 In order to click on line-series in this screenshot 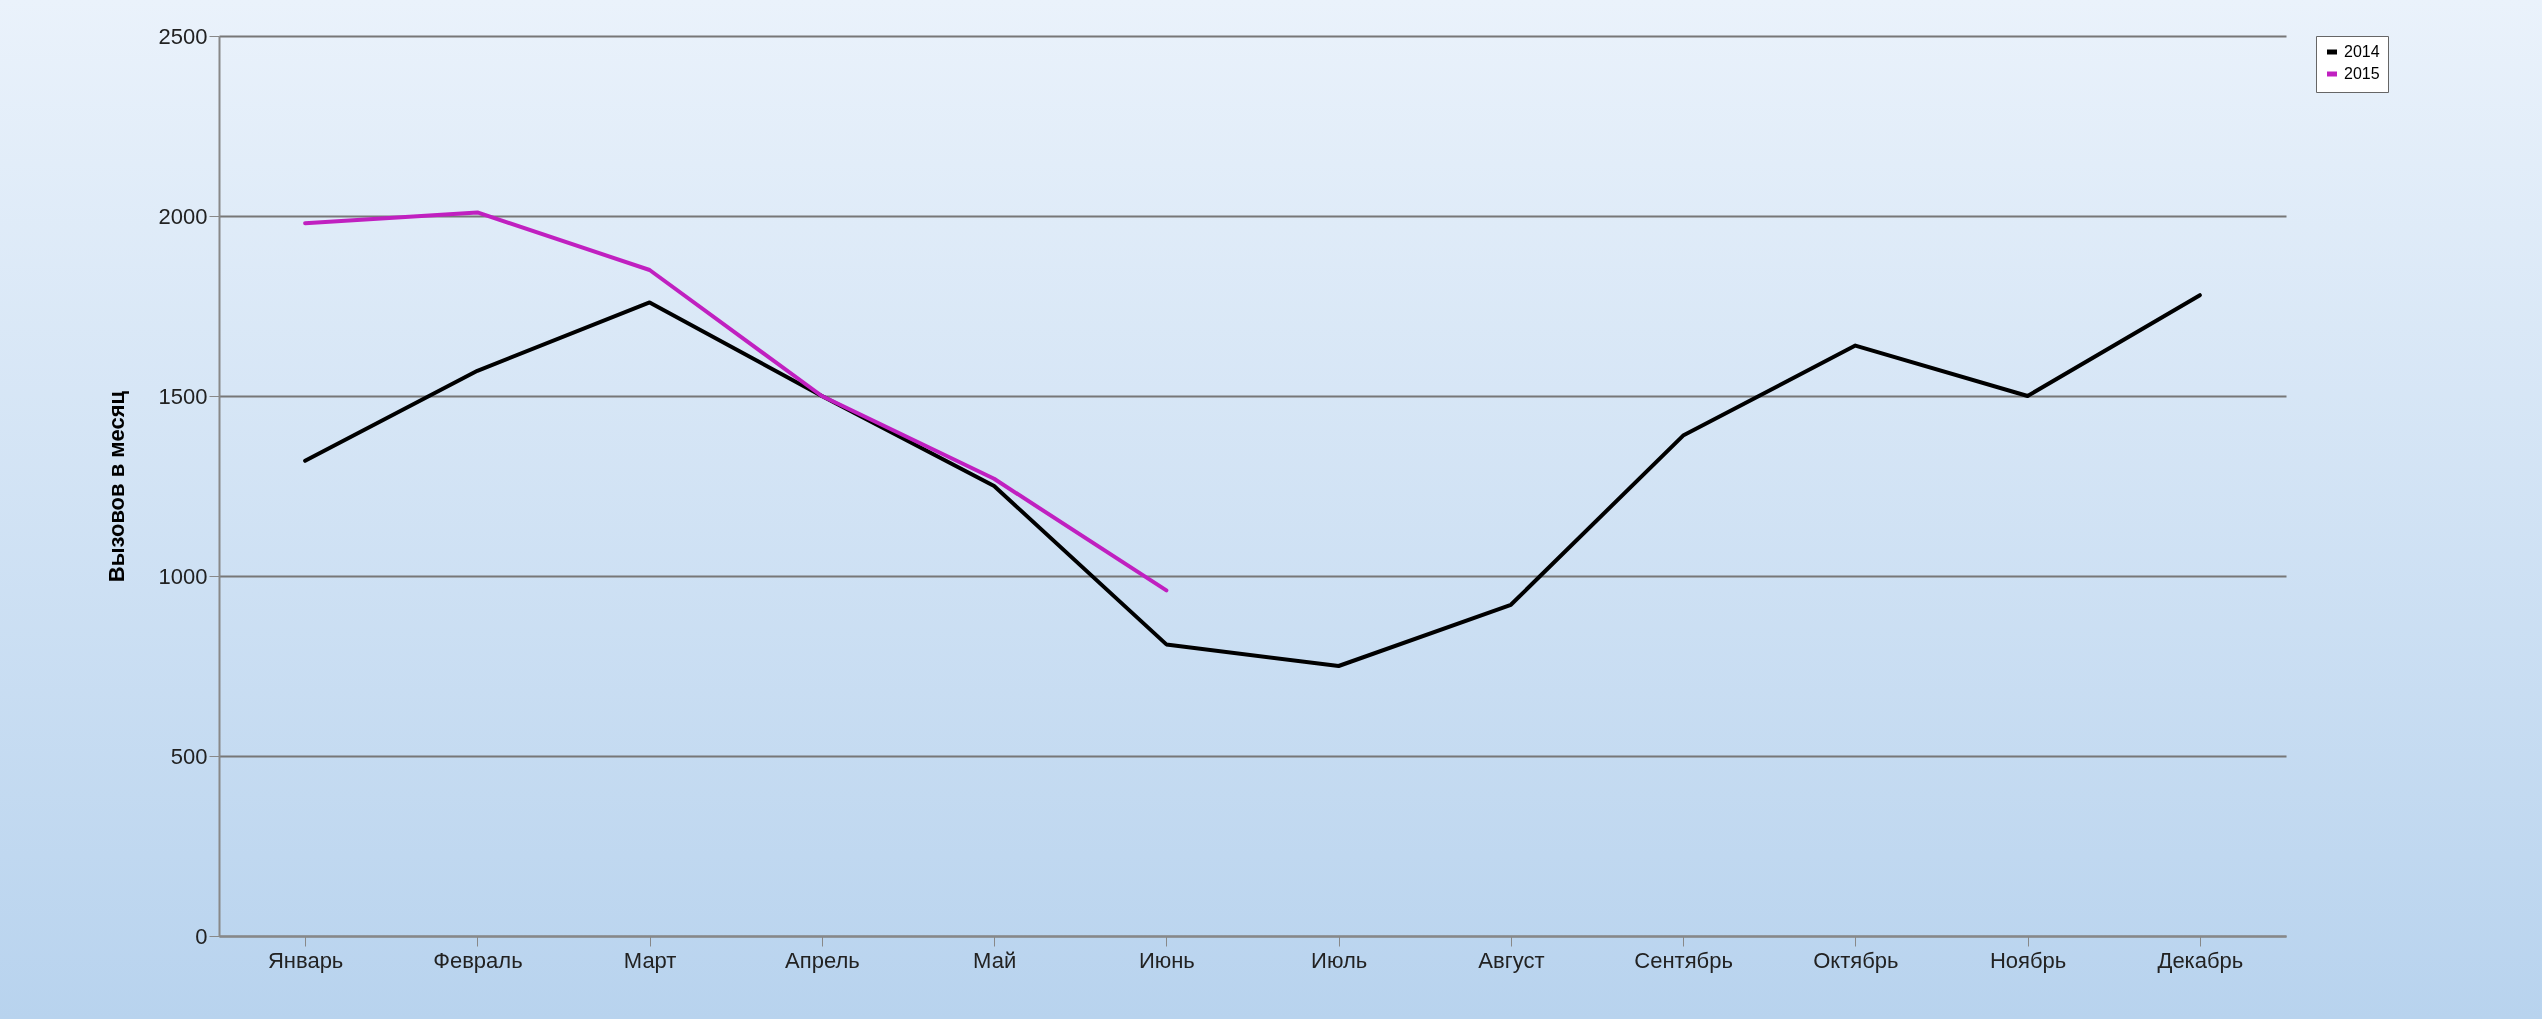, I will do `click(736, 401)`.